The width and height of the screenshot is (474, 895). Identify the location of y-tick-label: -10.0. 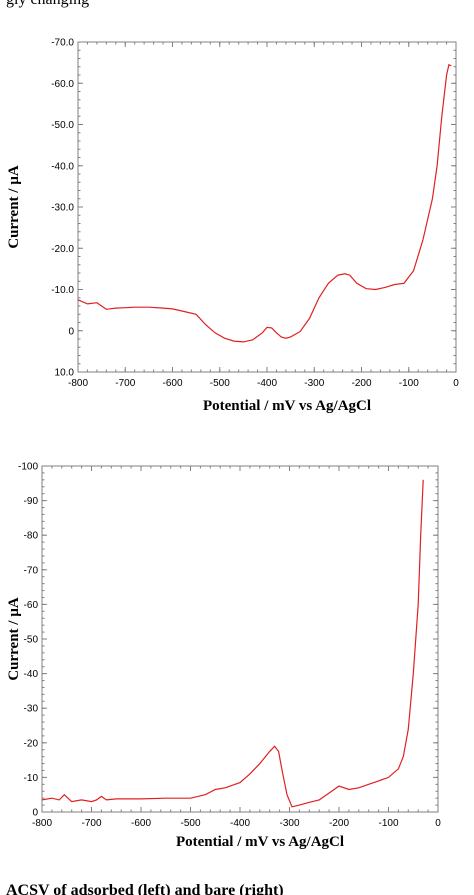
(62, 290).